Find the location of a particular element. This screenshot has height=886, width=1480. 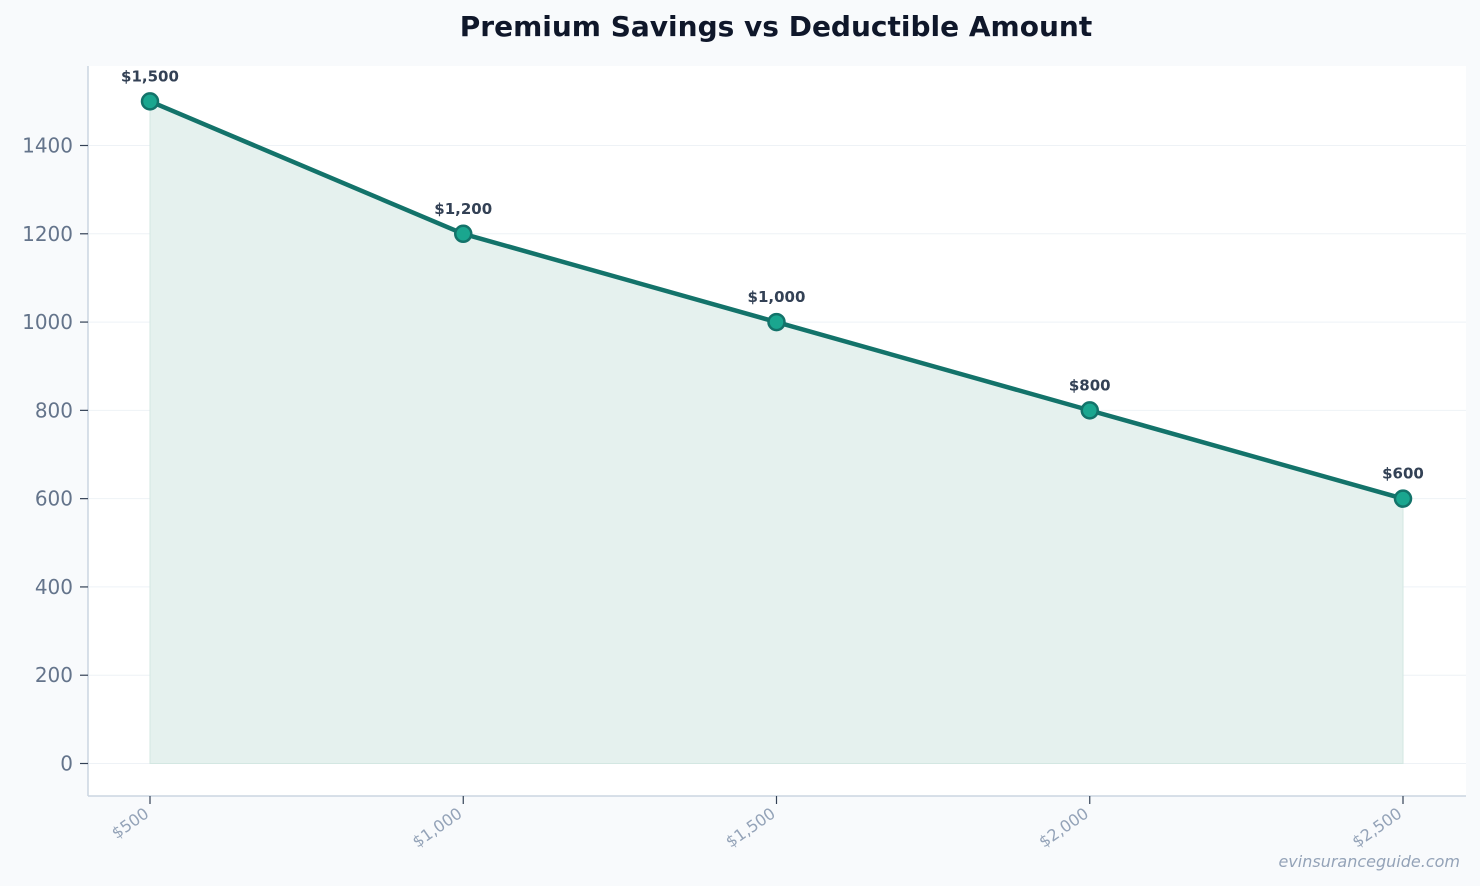

x-tick-label: $2,500 is located at coordinates (1377, 828).